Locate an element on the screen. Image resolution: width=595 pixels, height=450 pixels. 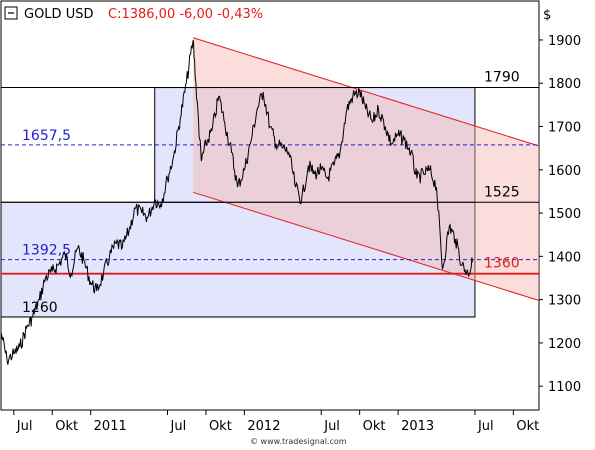
price-tick-label-1100: 1100 is located at coordinates (564, 387).